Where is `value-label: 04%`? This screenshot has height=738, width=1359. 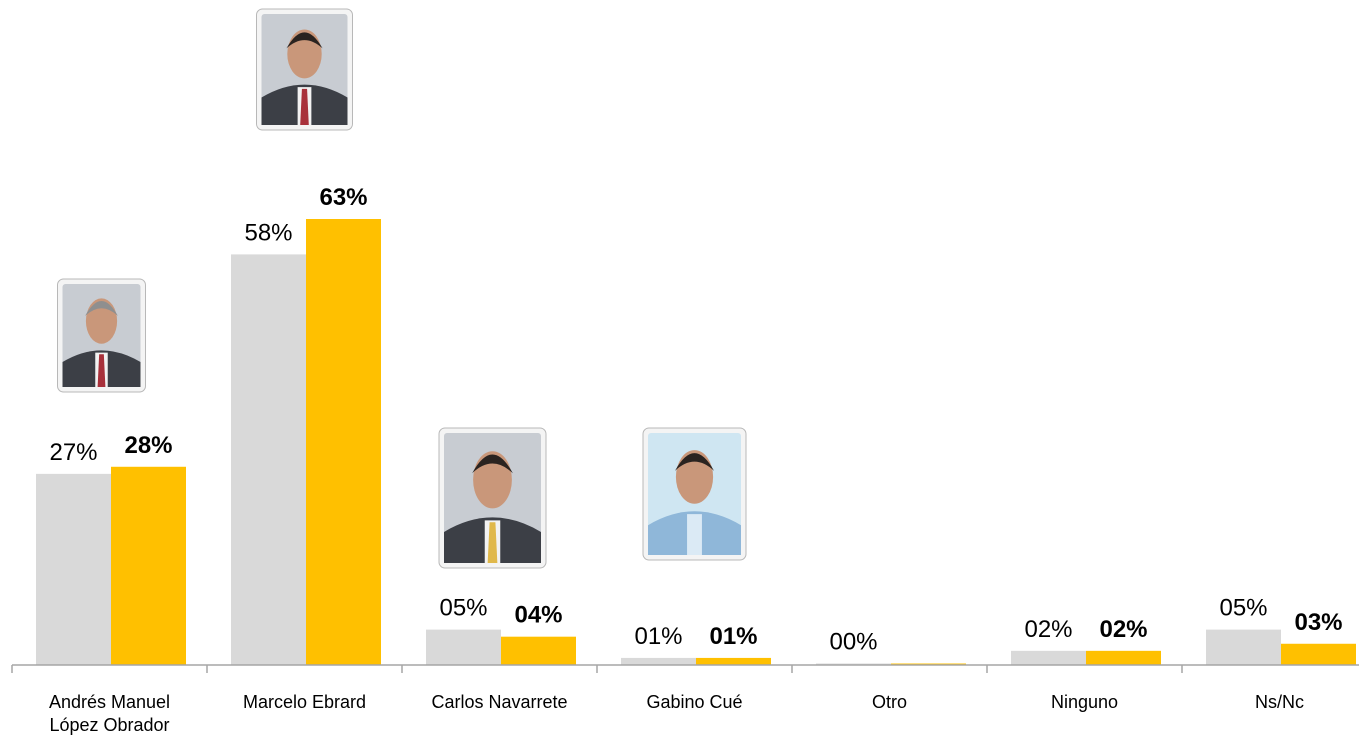 value-label: 04% is located at coordinates (538, 615).